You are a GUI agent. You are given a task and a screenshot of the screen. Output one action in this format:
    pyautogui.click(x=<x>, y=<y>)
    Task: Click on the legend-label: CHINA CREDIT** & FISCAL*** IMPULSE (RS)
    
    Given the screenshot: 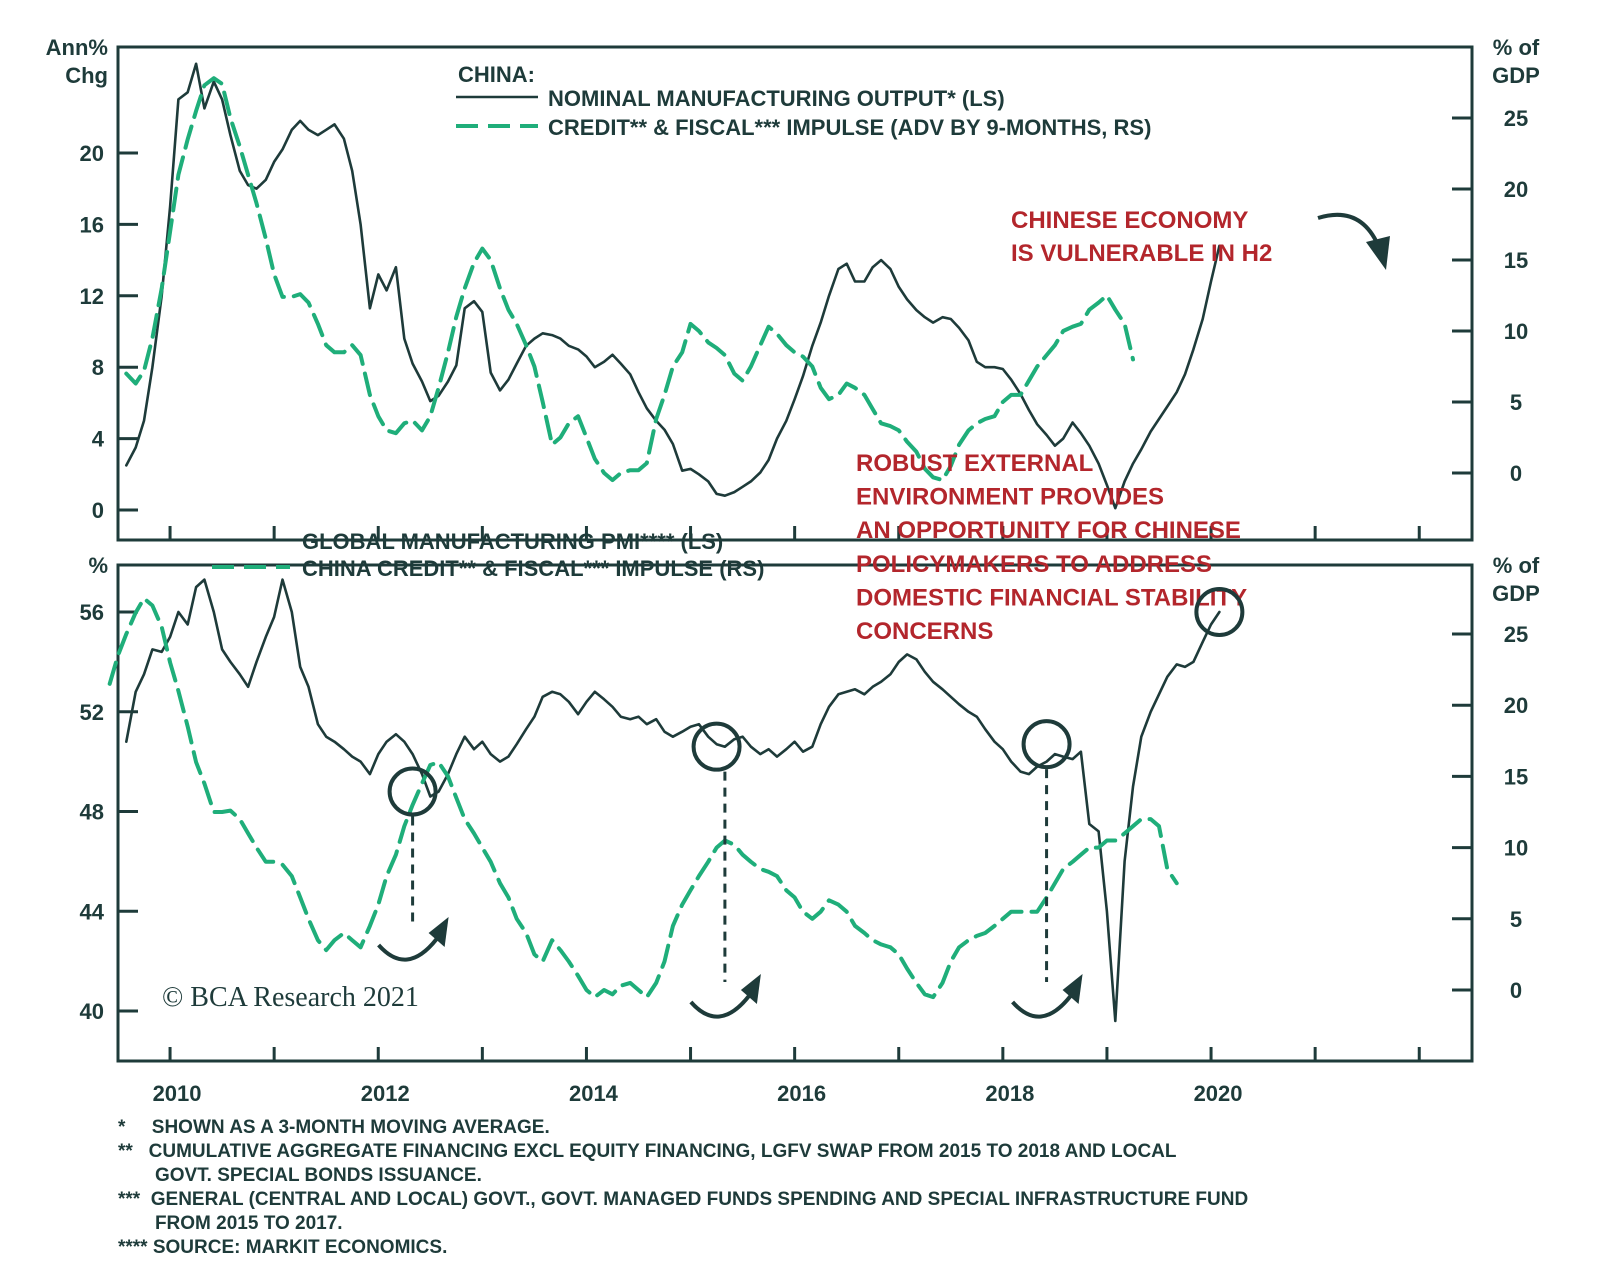 What is the action you would take?
    pyautogui.click(x=533, y=568)
    